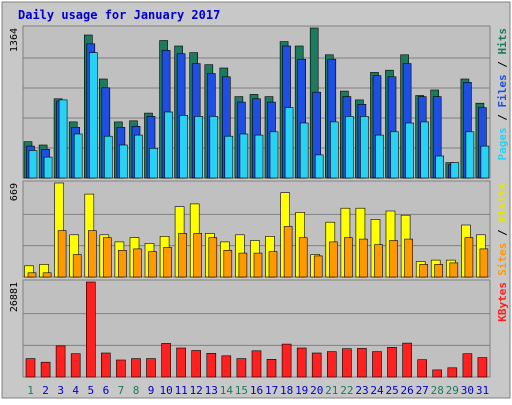  What do you see at coordinates (502, 41) in the screenshot?
I see `series-label-part: Hits` at bounding box center [502, 41].